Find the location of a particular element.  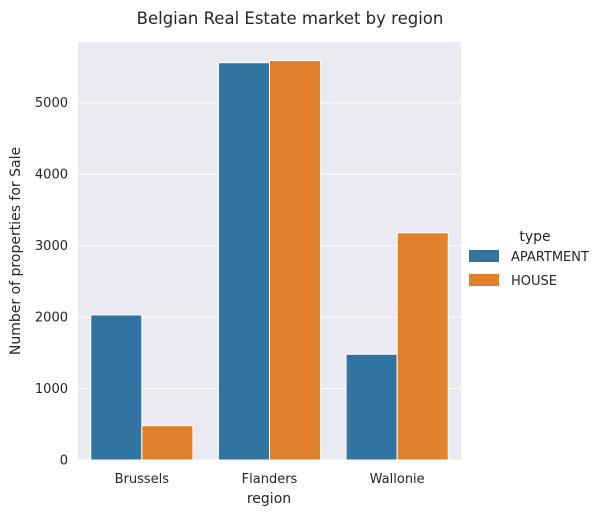

x-tick-label: Brussels is located at coordinates (142, 479).